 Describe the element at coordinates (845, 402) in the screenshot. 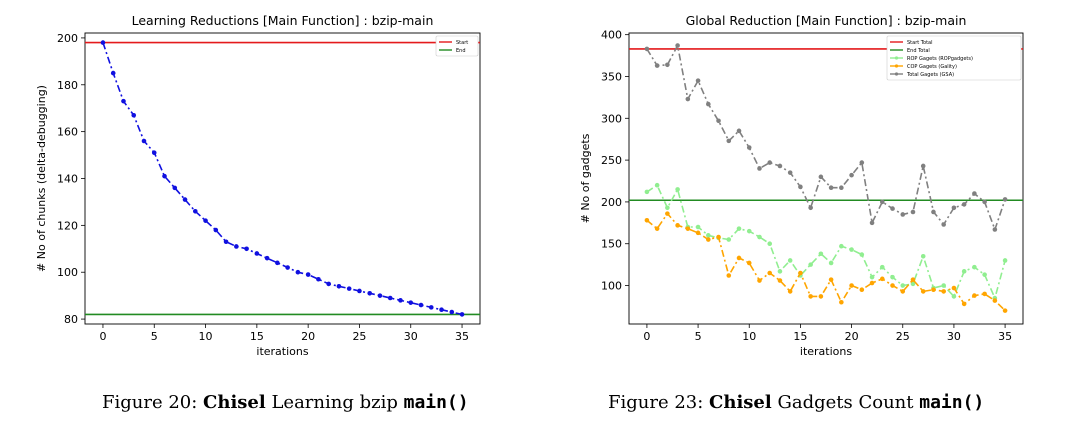

I see `caption-text: Gadgets Count` at that location.